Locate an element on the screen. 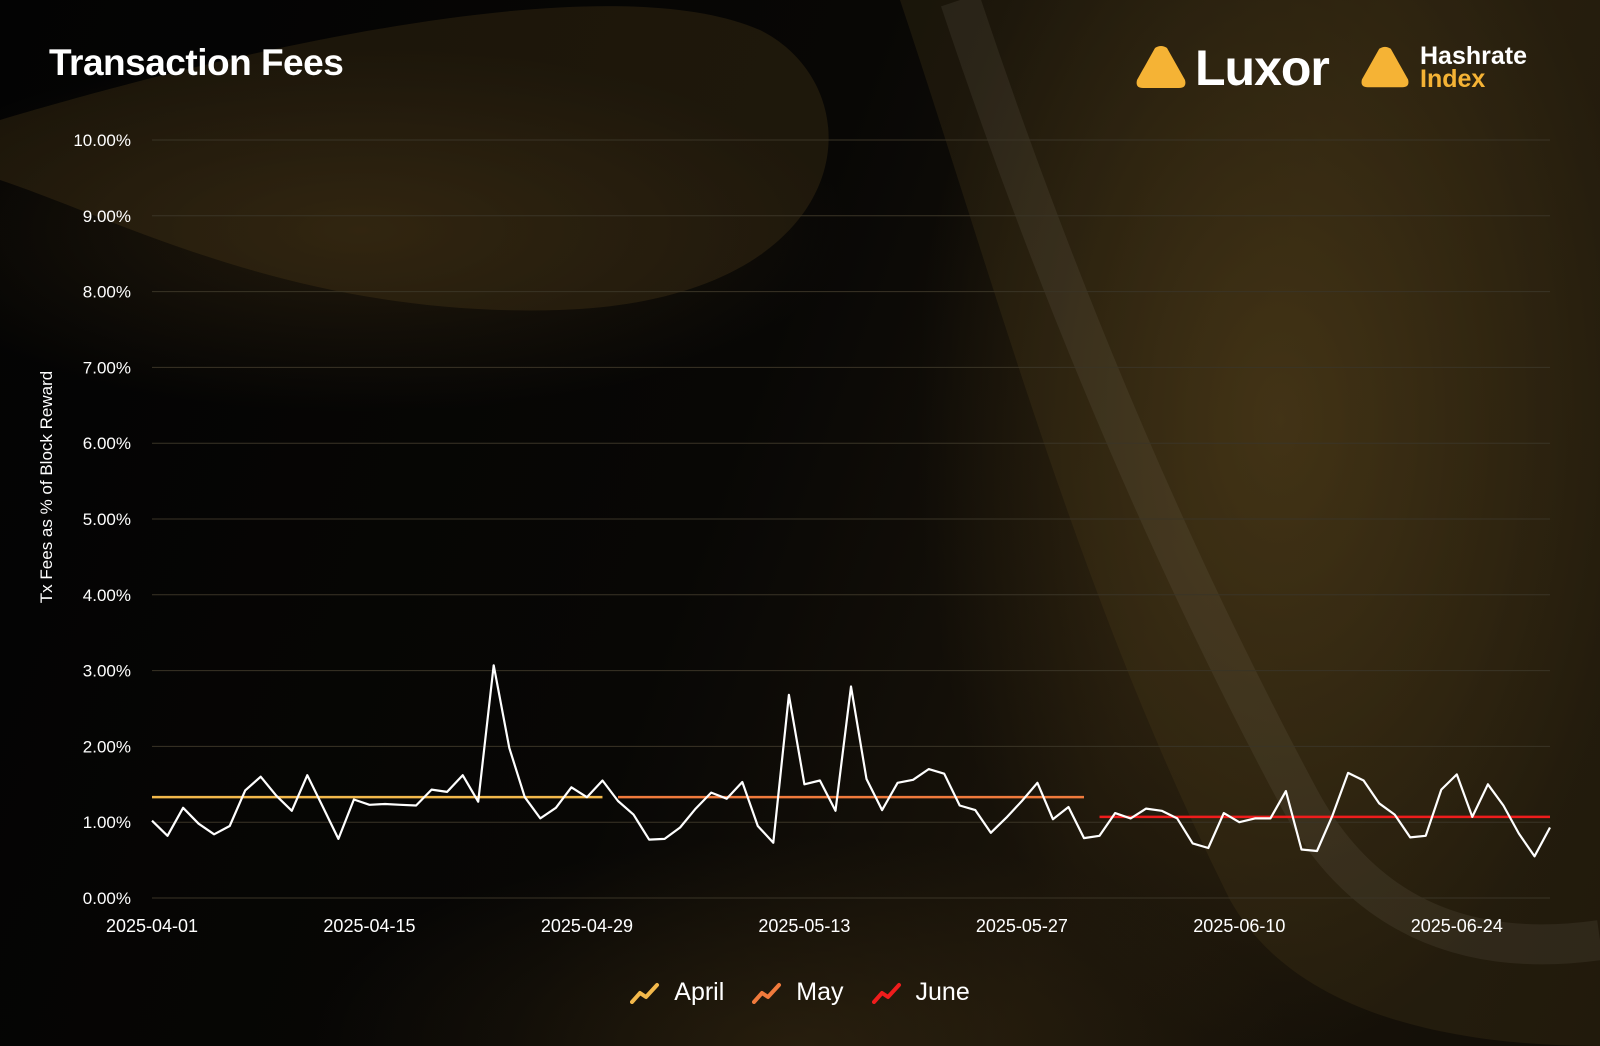 The image size is (1600, 1046). y-tick-label: 5.00% is located at coordinates (107, 519).